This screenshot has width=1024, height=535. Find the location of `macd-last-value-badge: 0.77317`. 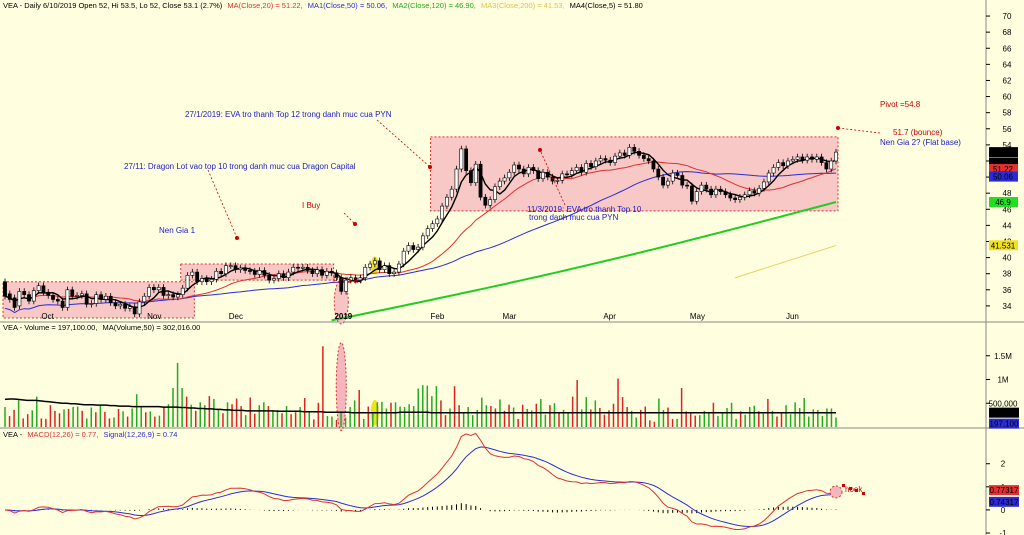

macd-last-value-badge: 0.77317 is located at coordinates (1004, 490).